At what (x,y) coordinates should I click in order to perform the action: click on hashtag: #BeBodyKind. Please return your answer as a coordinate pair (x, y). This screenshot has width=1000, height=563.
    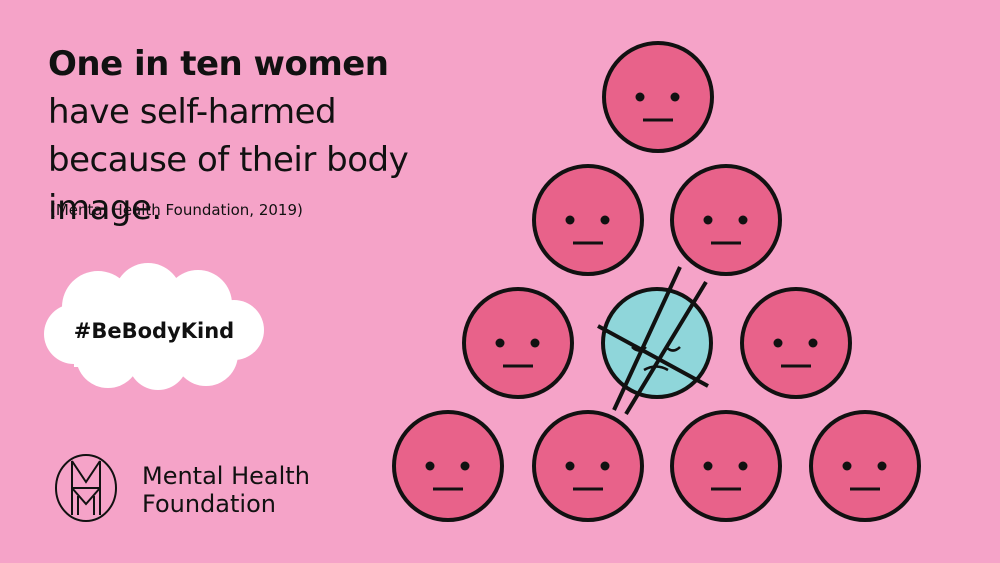
    Looking at the image, I should click on (154, 331).